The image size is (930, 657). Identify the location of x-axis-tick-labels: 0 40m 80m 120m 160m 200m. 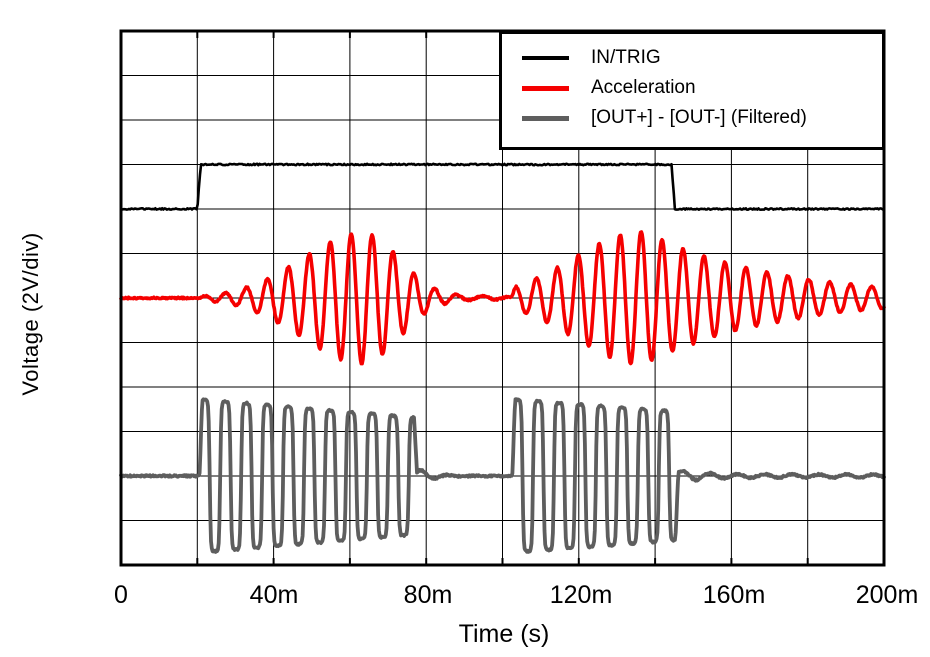
(465, 596).